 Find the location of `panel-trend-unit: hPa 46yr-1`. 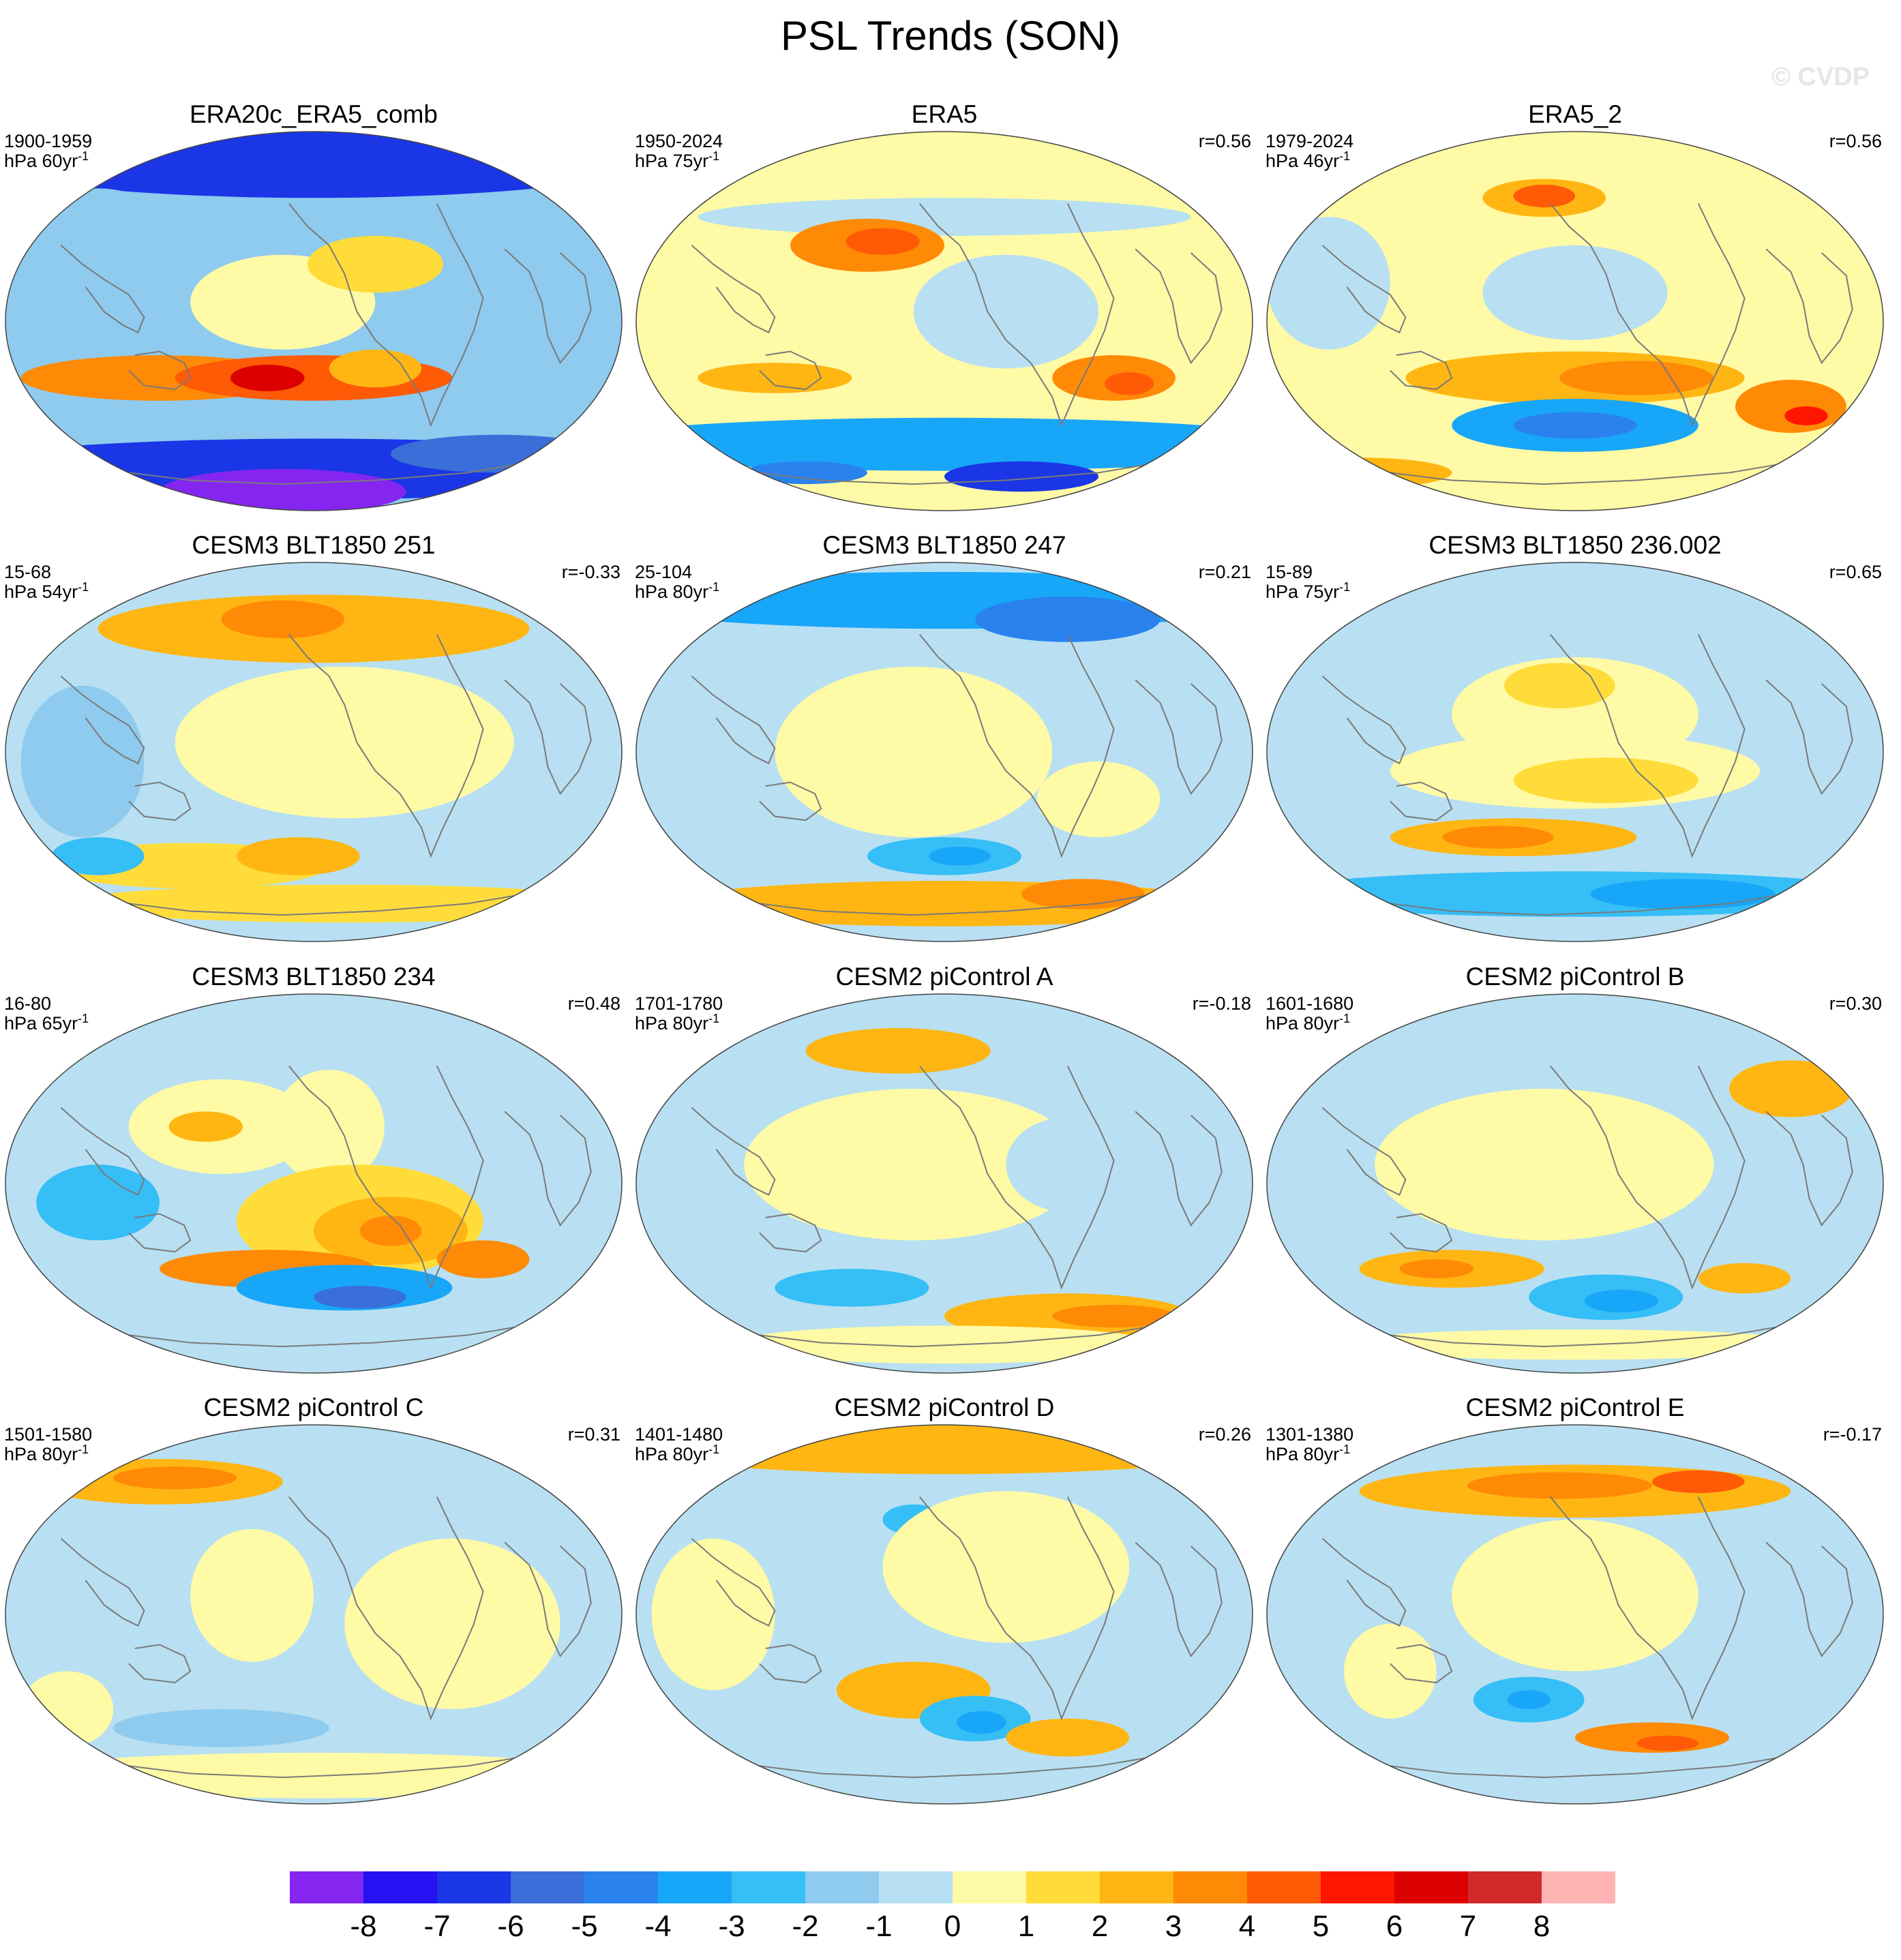

panel-trend-unit: hPa 46yr-1 is located at coordinates (1308, 160).